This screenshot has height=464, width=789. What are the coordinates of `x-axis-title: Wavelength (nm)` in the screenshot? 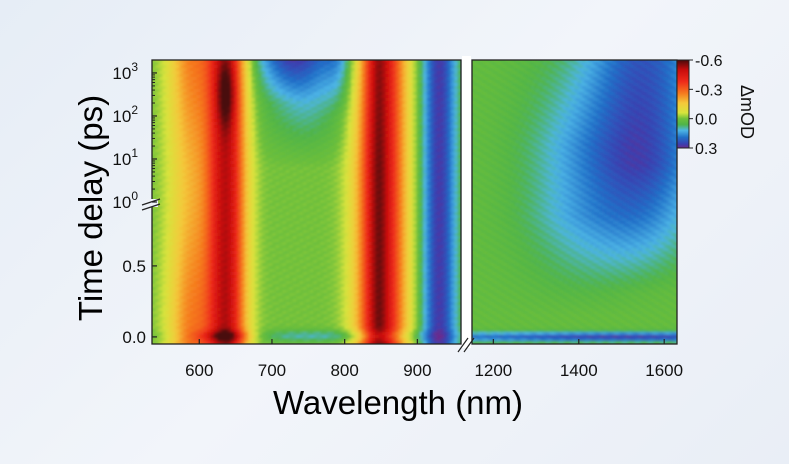 It's located at (398, 402).